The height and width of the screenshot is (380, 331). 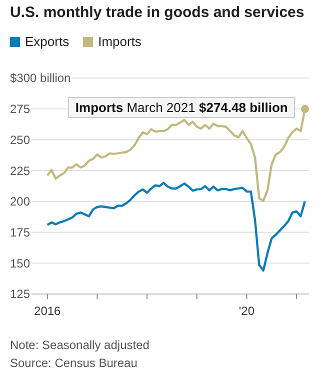 What do you see at coordinates (157, 12) in the screenshot?
I see `chart-title: U.S. monthly trade in goods and services` at bounding box center [157, 12].